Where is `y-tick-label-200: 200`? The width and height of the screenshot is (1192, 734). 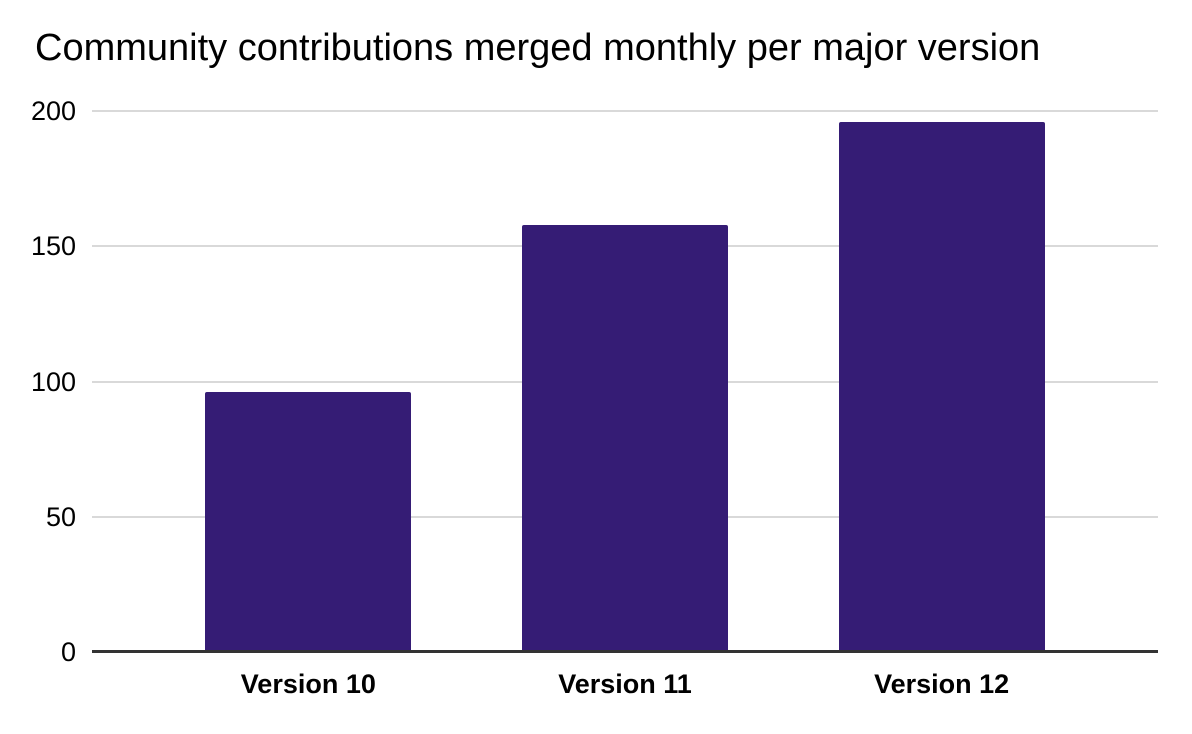
y-tick-label-200: 200 is located at coordinates (53, 111).